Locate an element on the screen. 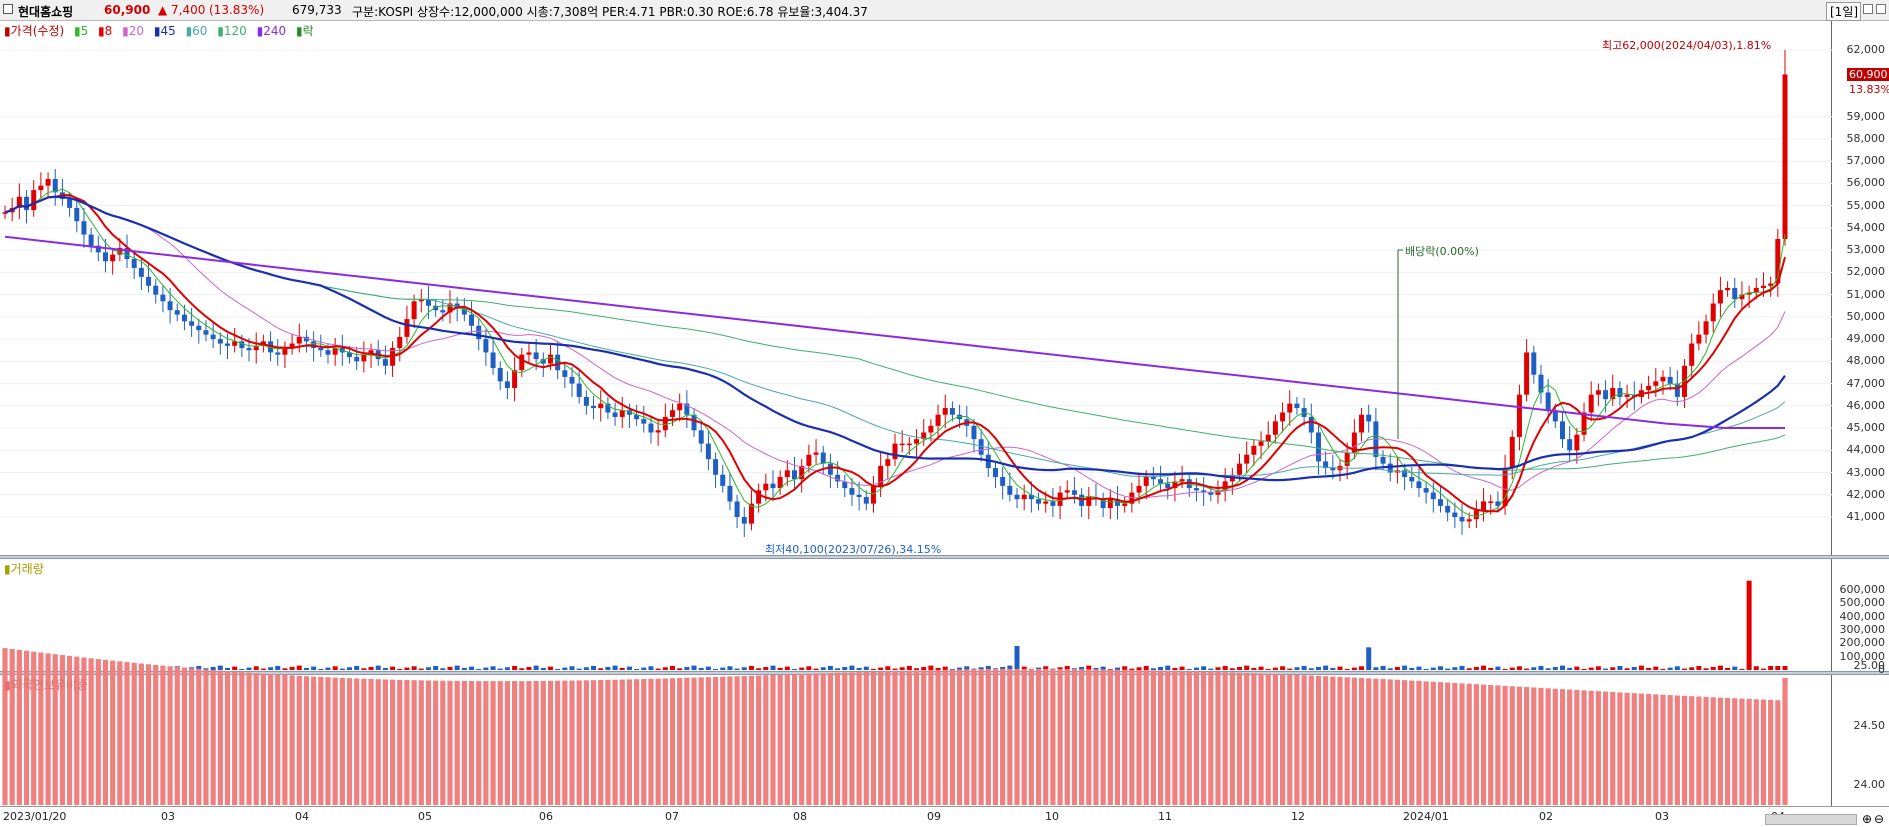 Image resolution: width=1889 pixels, height=827 pixels. legend-price: ▮가격(수정) is located at coordinates (34, 31).